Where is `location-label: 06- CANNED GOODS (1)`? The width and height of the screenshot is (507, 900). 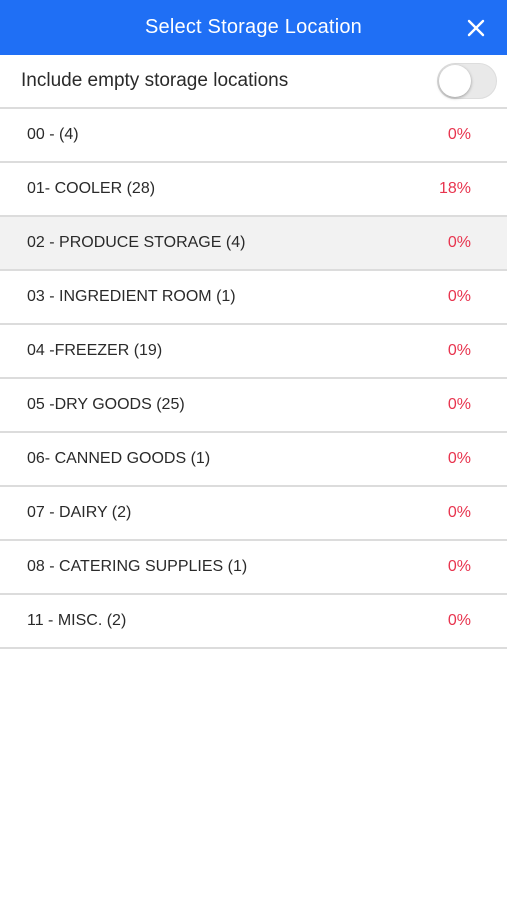
location-label: 06- CANNED GOODS (1) is located at coordinates (119, 458).